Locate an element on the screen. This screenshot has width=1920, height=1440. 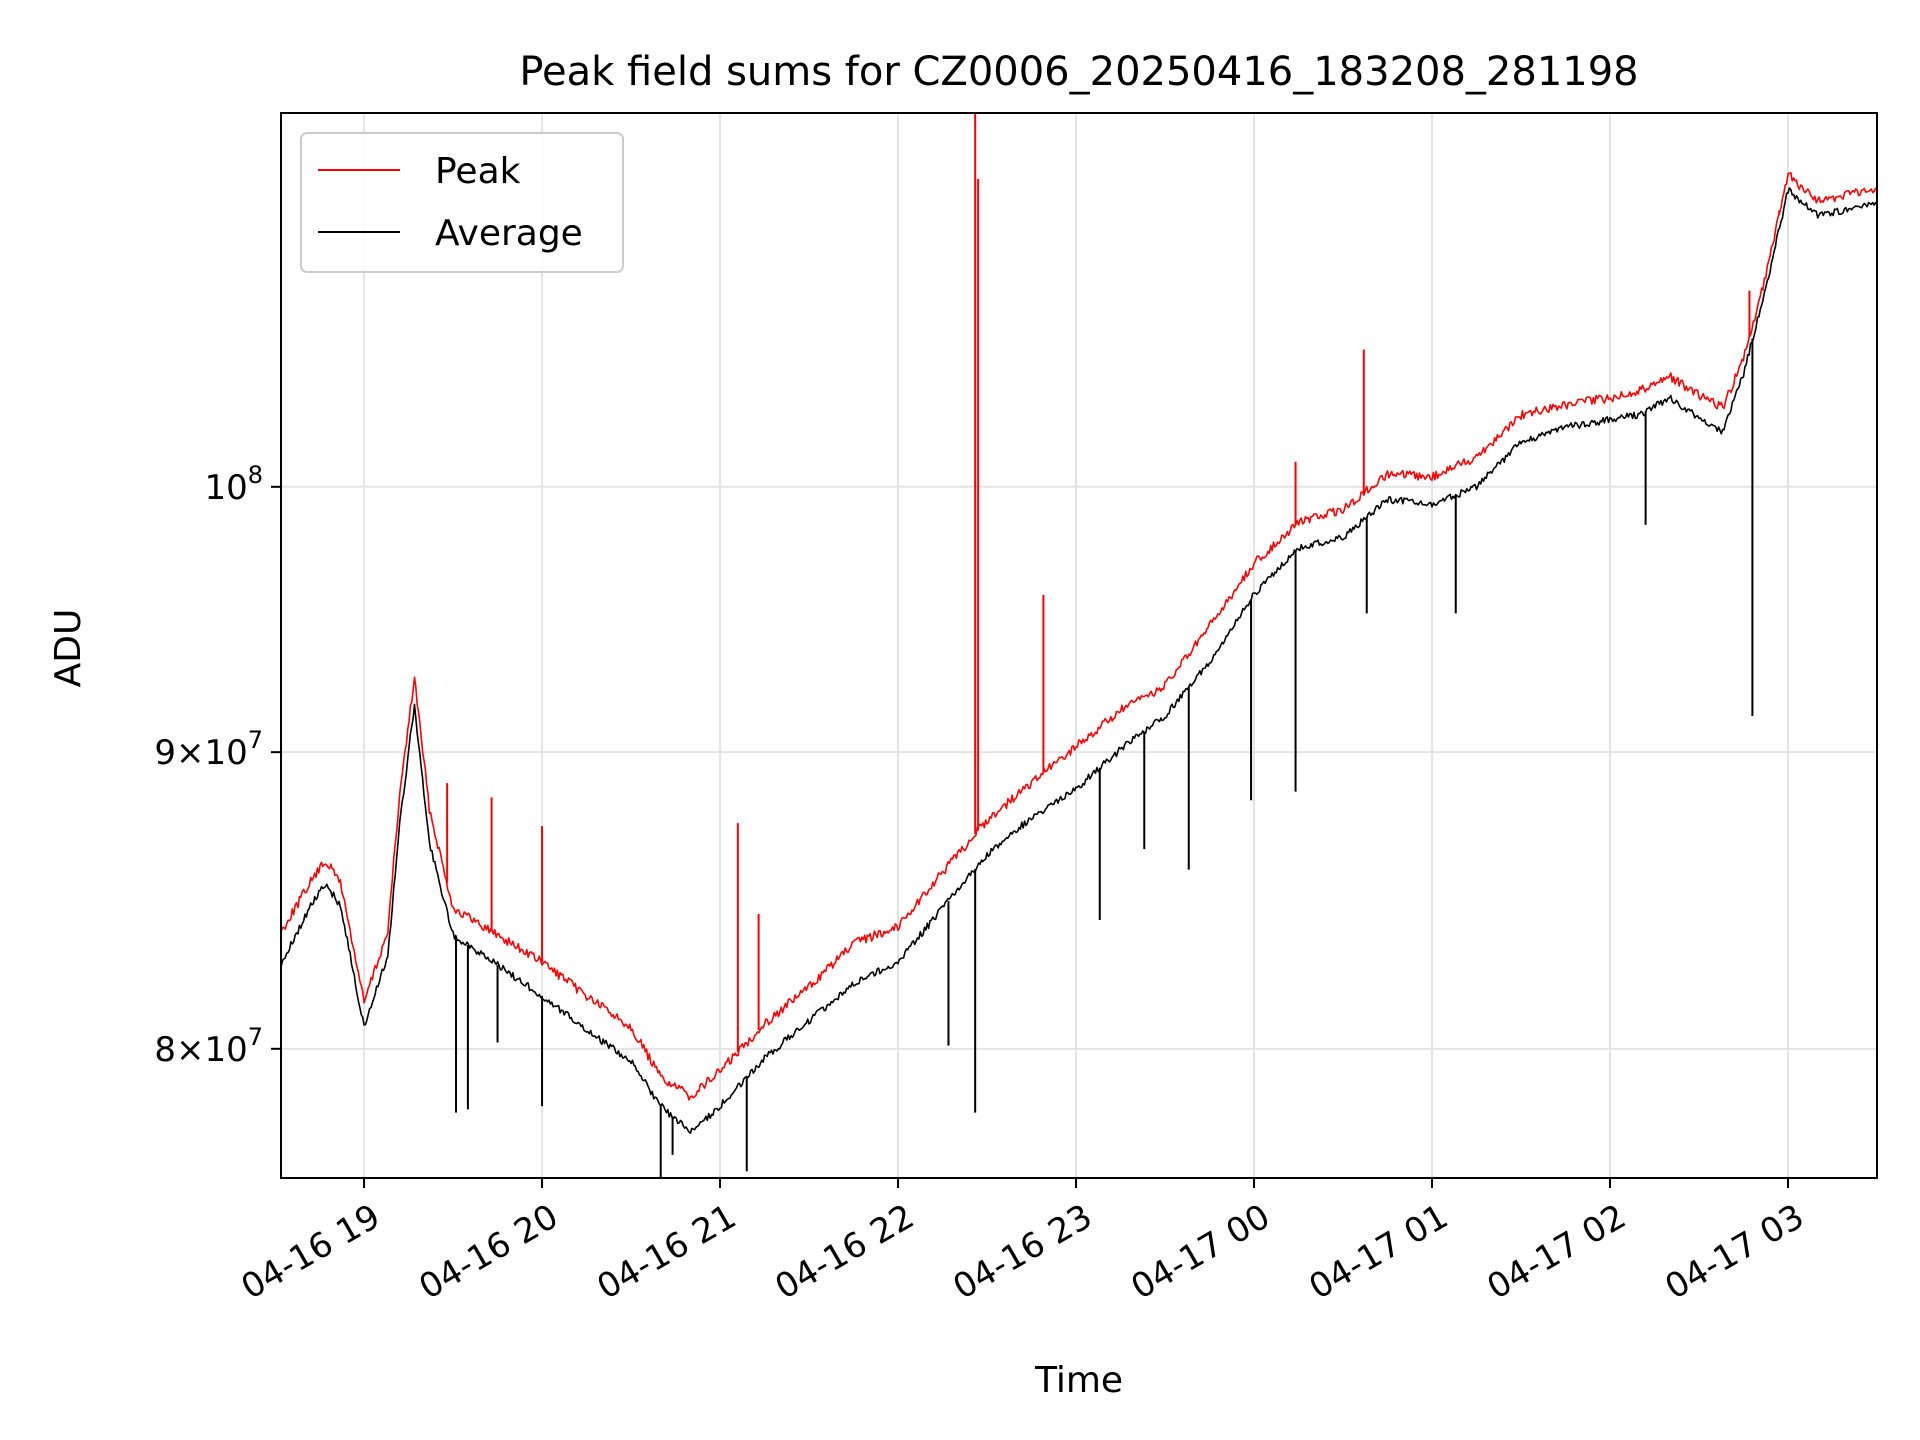
legend-label-peak: Peak is located at coordinates (478, 171).